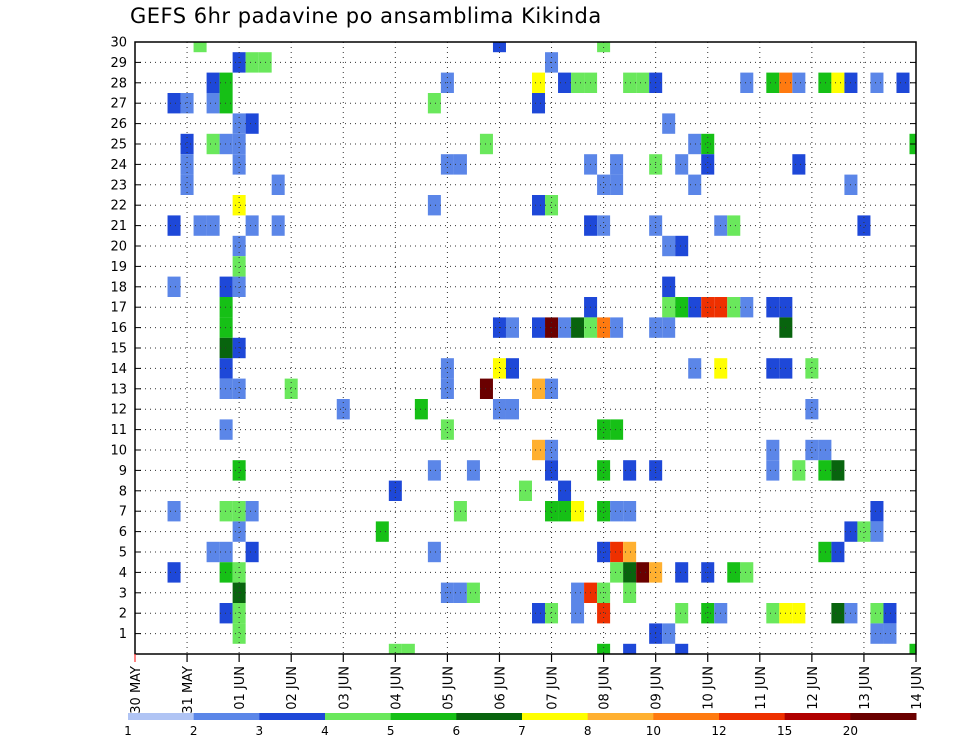 This screenshot has height=742, width=960. What do you see at coordinates (118, 247) in the screenshot?
I see `y-tick-label: 20` at bounding box center [118, 247].